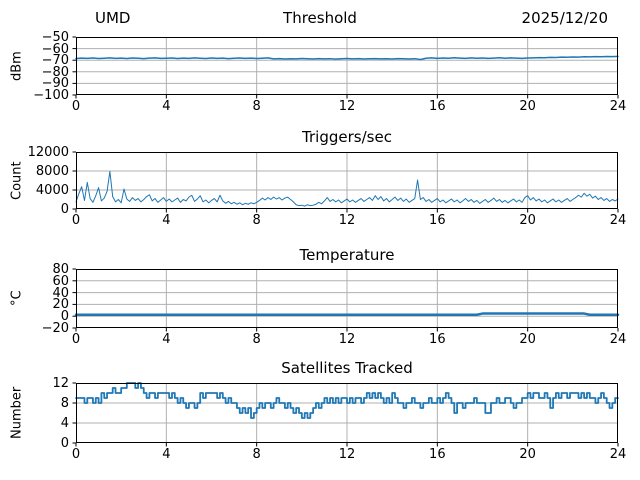 Image resolution: width=640 pixels, height=480 pixels. I want to click on y-tick-label: 8000, so click(52, 171).